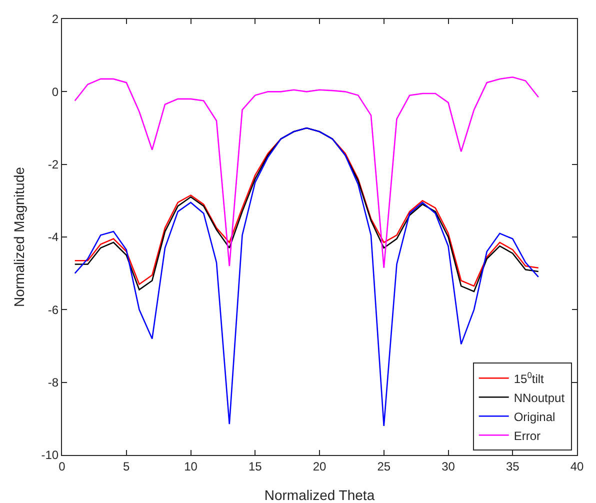 This screenshot has width=596, height=503. I want to click on x-tick-label: 10, so click(191, 466).